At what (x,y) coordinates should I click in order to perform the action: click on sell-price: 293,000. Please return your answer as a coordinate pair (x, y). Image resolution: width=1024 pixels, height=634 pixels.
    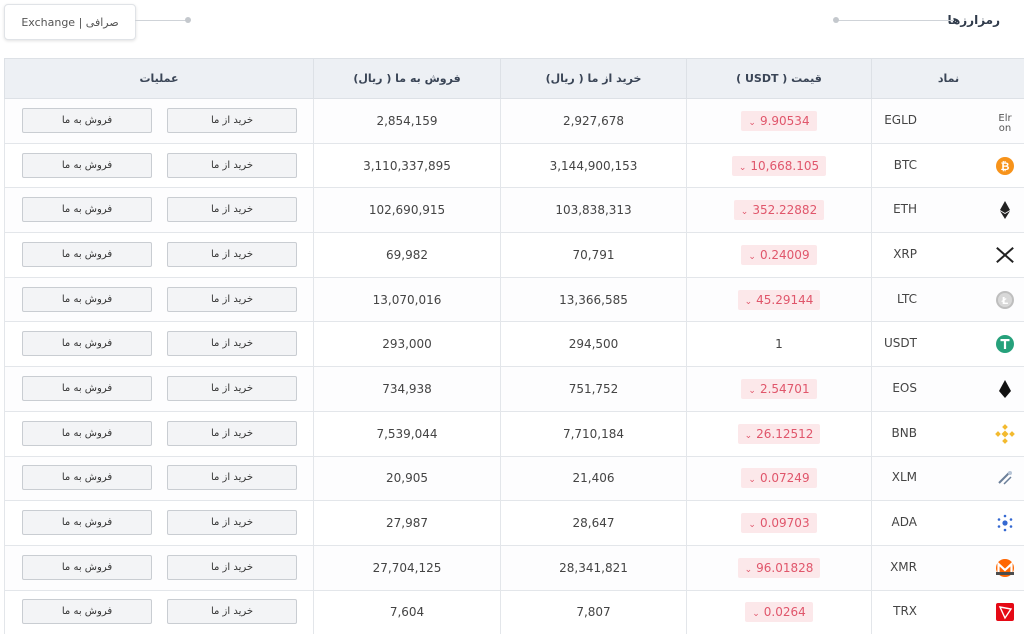
    Looking at the image, I should click on (407, 344).